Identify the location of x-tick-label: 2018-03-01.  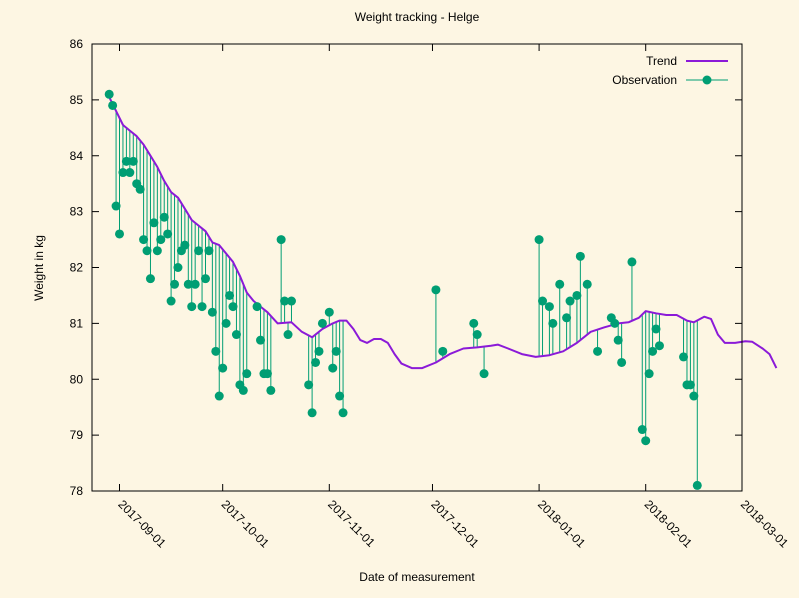
(765, 524).